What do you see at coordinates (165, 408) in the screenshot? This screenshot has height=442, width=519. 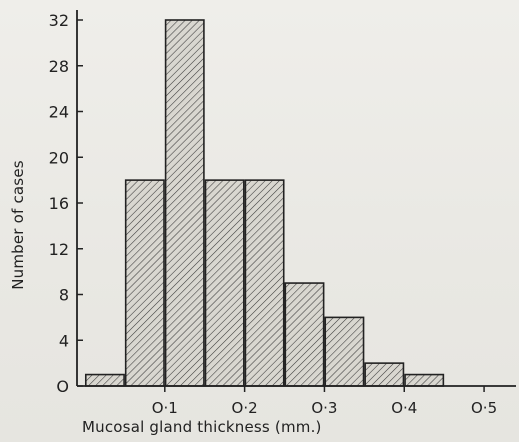 I see `x-tick-label: O·1` at bounding box center [165, 408].